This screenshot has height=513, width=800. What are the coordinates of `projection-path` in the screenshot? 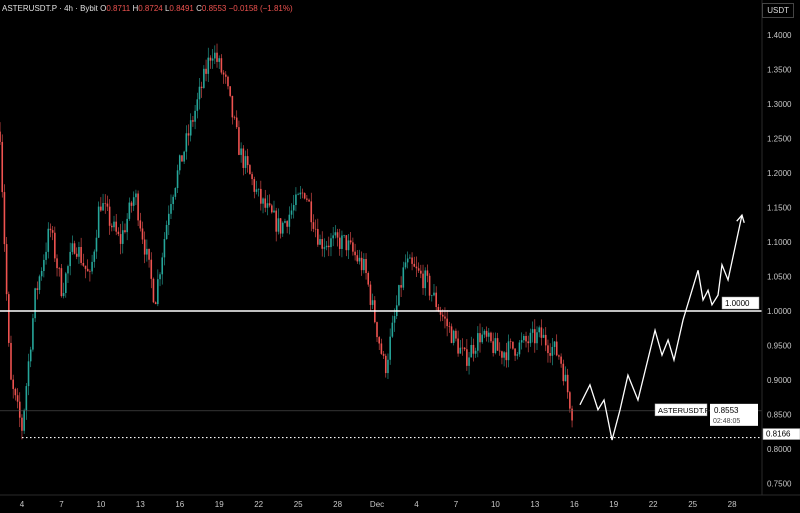 It's located at (661, 327).